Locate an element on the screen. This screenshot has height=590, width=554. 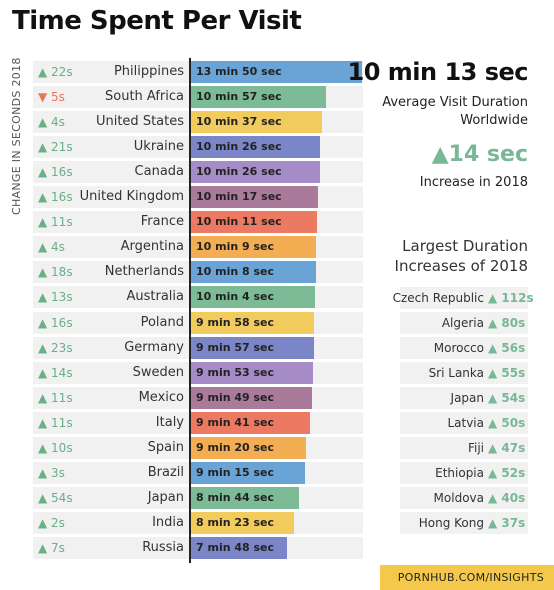
bar-value-label: 9 min 15 sec is located at coordinates (235, 472).